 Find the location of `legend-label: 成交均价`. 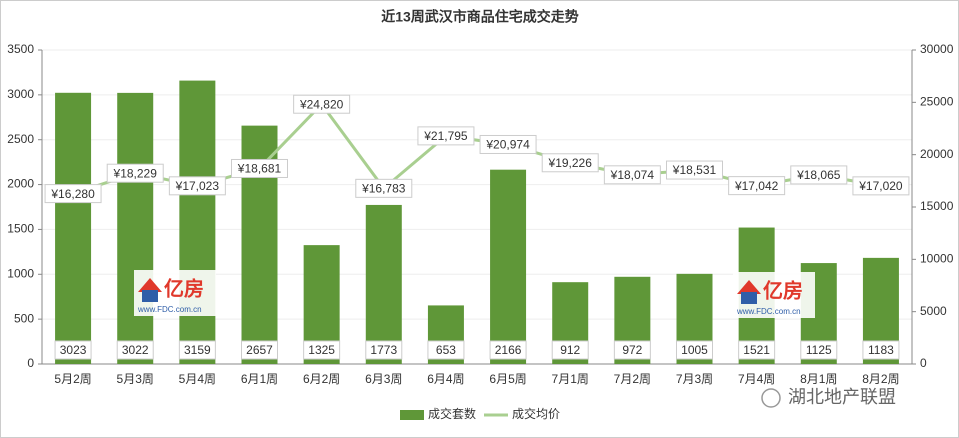

legend-label: 成交均价 is located at coordinates (536, 413).